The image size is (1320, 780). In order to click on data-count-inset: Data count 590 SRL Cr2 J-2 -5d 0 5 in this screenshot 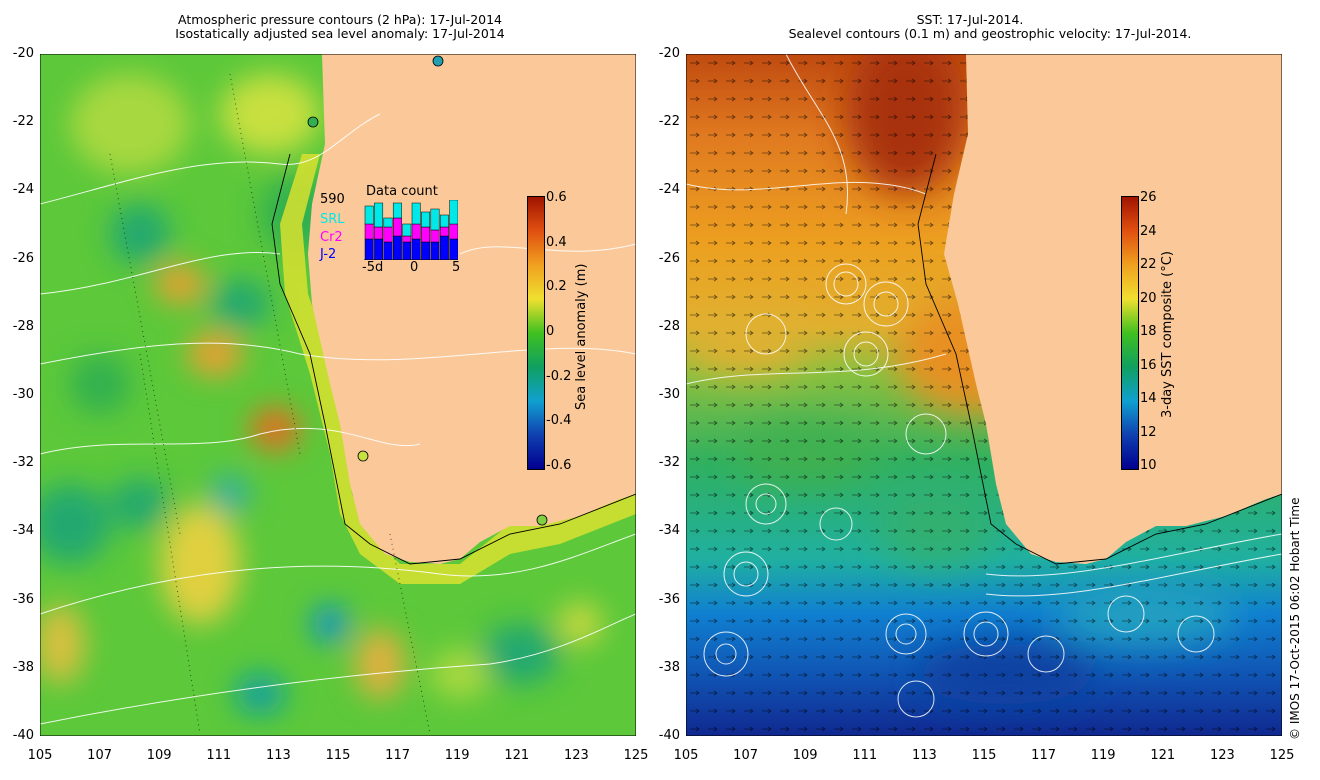, I will do `click(393, 234)`.